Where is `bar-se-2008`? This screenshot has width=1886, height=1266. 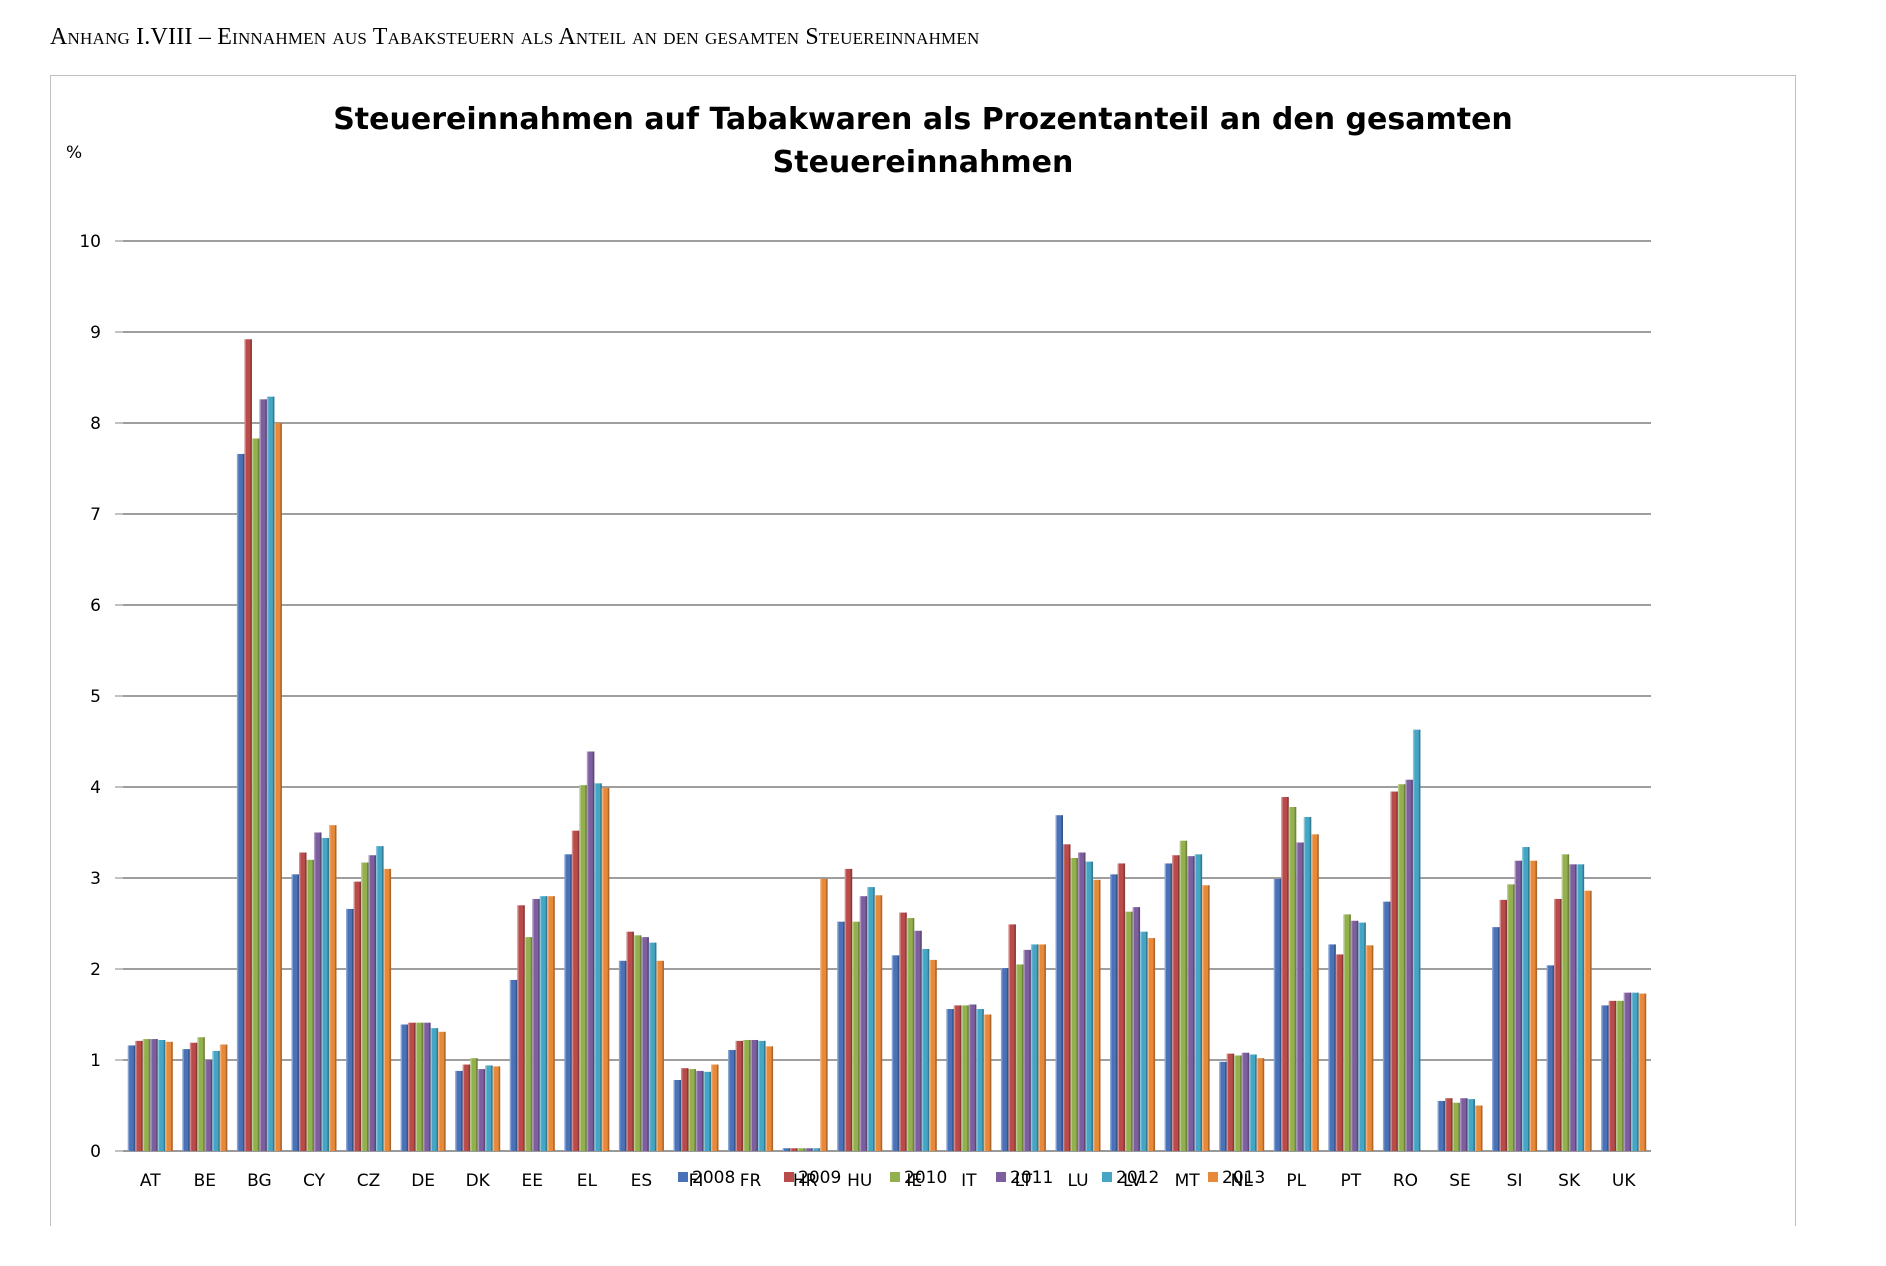 bar-se-2008 is located at coordinates (1441, 1125).